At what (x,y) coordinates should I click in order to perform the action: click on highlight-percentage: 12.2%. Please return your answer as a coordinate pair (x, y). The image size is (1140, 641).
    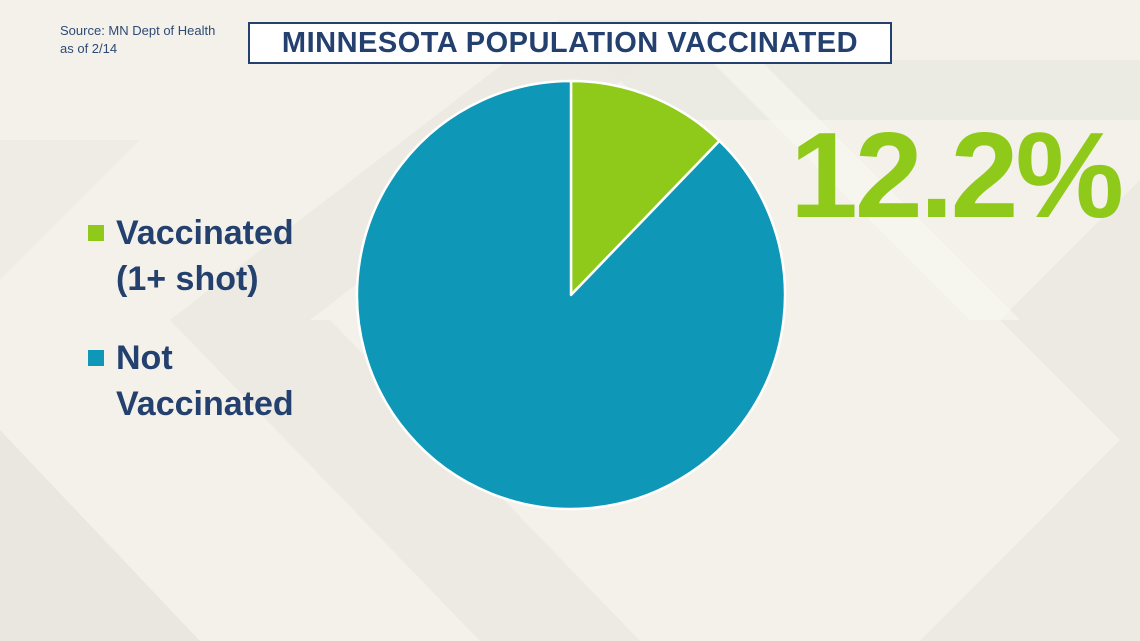
    Looking at the image, I should click on (957, 175).